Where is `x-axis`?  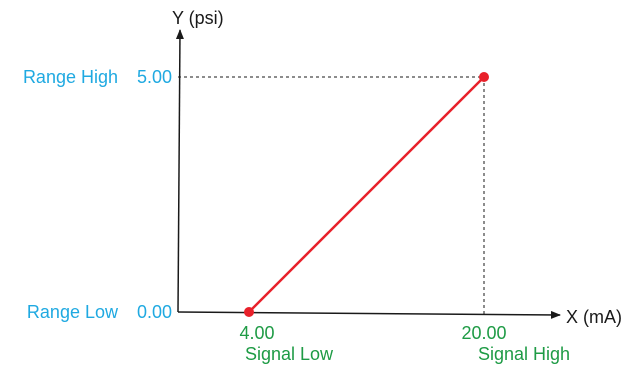 x-axis is located at coordinates (369, 314).